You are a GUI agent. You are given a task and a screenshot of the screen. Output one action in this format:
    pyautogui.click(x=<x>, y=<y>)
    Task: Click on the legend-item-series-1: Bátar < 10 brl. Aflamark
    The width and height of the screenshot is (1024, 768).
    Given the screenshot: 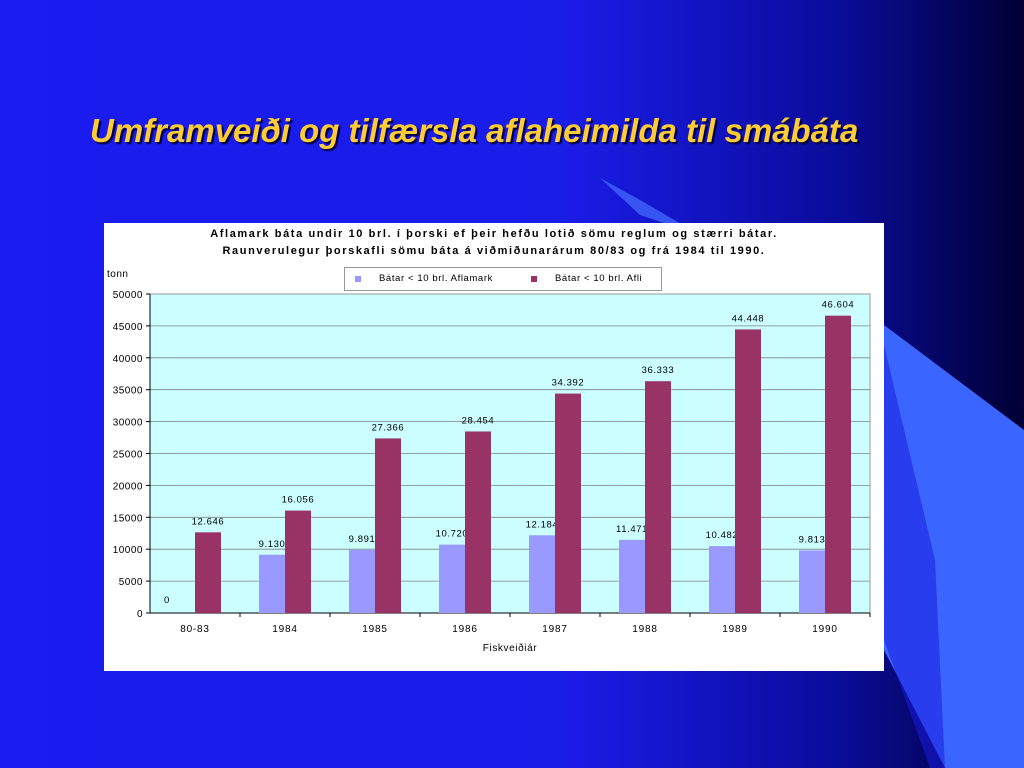 What is the action you would take?
    pyautogui.click(x=424, y=278)
    